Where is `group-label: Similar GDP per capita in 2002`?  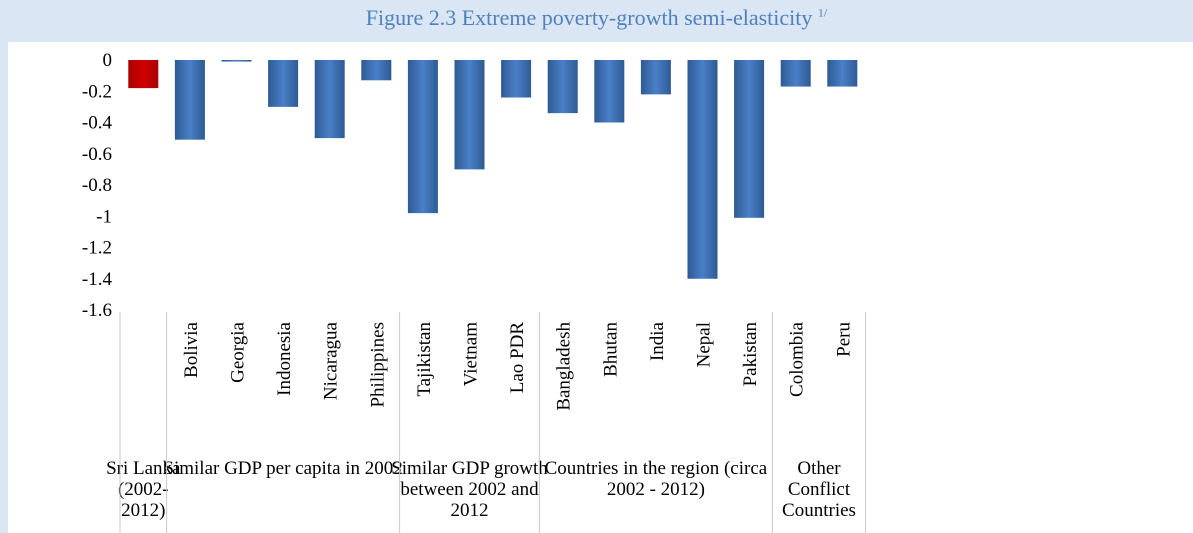
group-label: Similar GDP per capita in 2002 is located at coordinates (282, 468).